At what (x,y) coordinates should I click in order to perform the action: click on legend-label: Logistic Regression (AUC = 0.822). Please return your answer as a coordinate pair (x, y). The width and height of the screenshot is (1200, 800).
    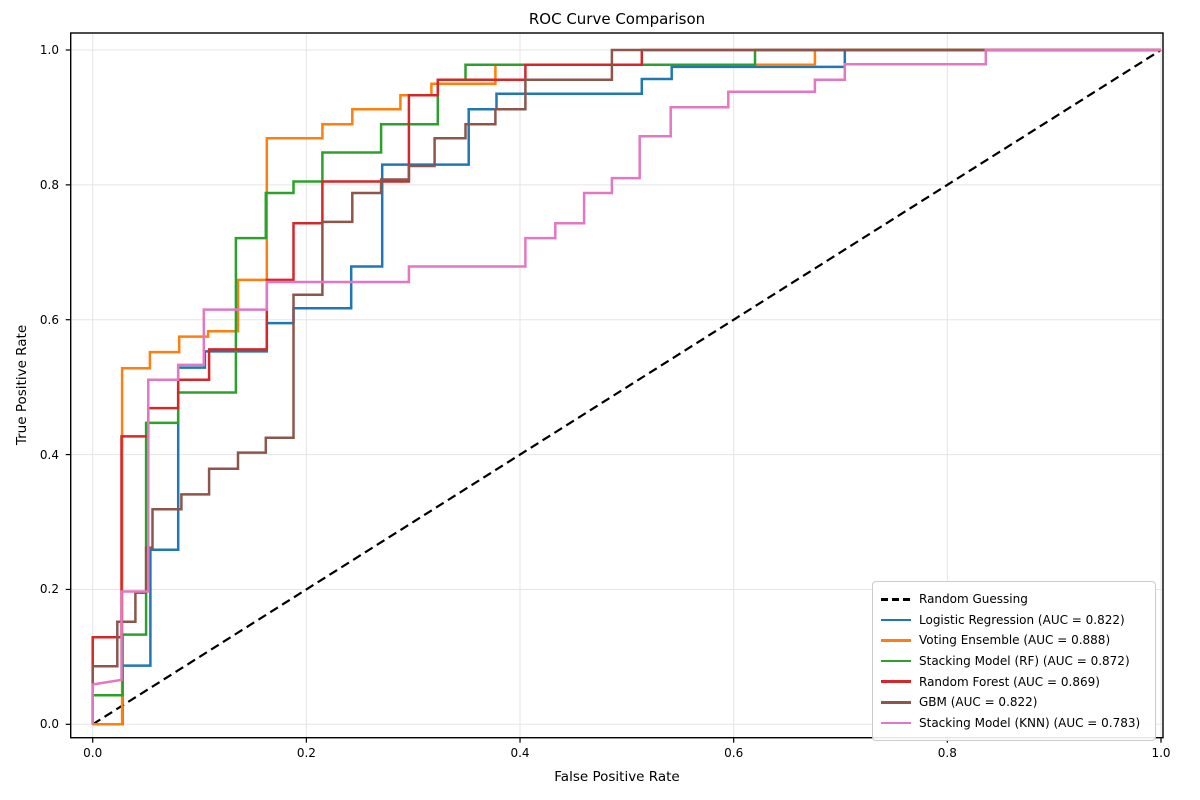
    Looking at the image, I should click on (1022, 619).